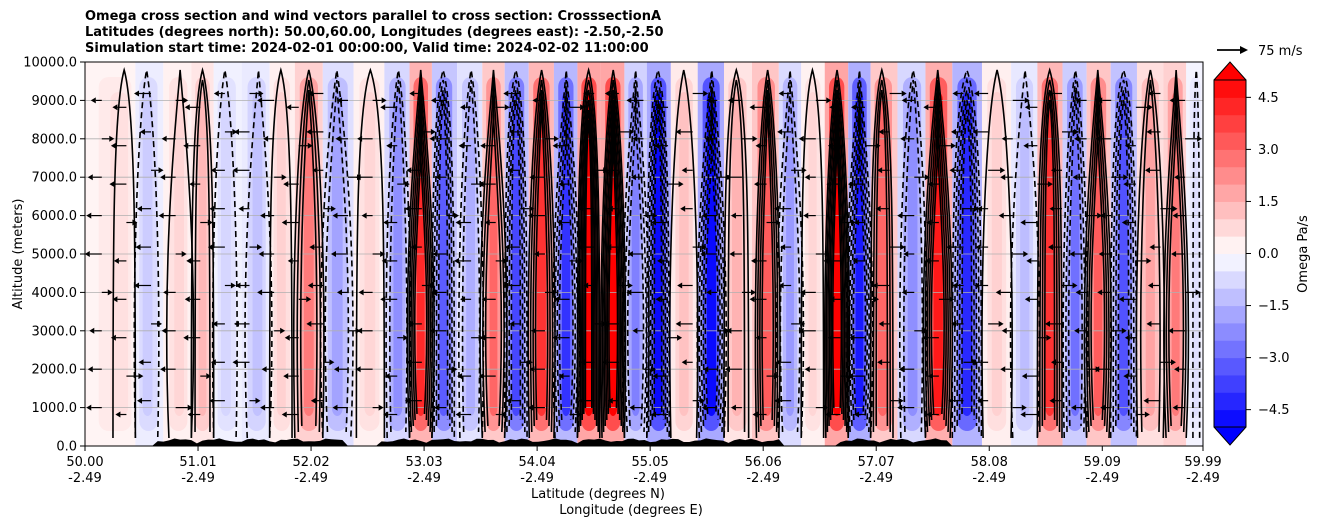 The width and height of the screenshot is (1320, 526). What do you see at coordinates (55, 331) in the screenshot?
I see `y-tick-label: 3000.0` at bounding box center [55, 331].